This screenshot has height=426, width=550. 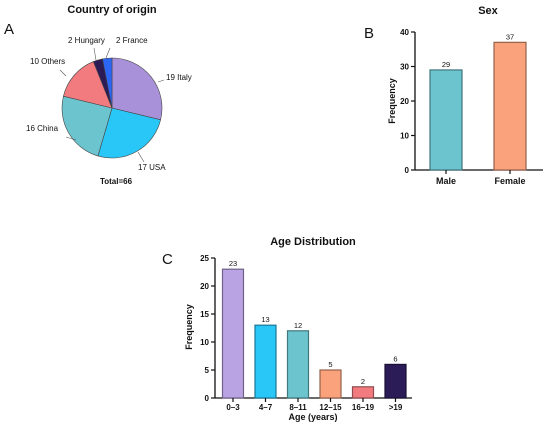 What do you see at coordinates (395, 358) in the screenshot?
I see `age-value-19: 6` at bounding box center [395, 358].